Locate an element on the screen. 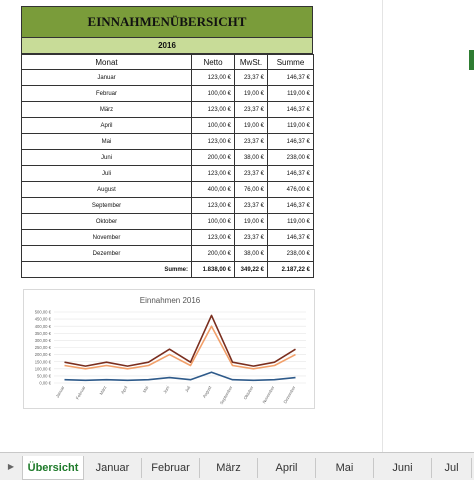  cell-monat: März is located at coordinates (106, 109).